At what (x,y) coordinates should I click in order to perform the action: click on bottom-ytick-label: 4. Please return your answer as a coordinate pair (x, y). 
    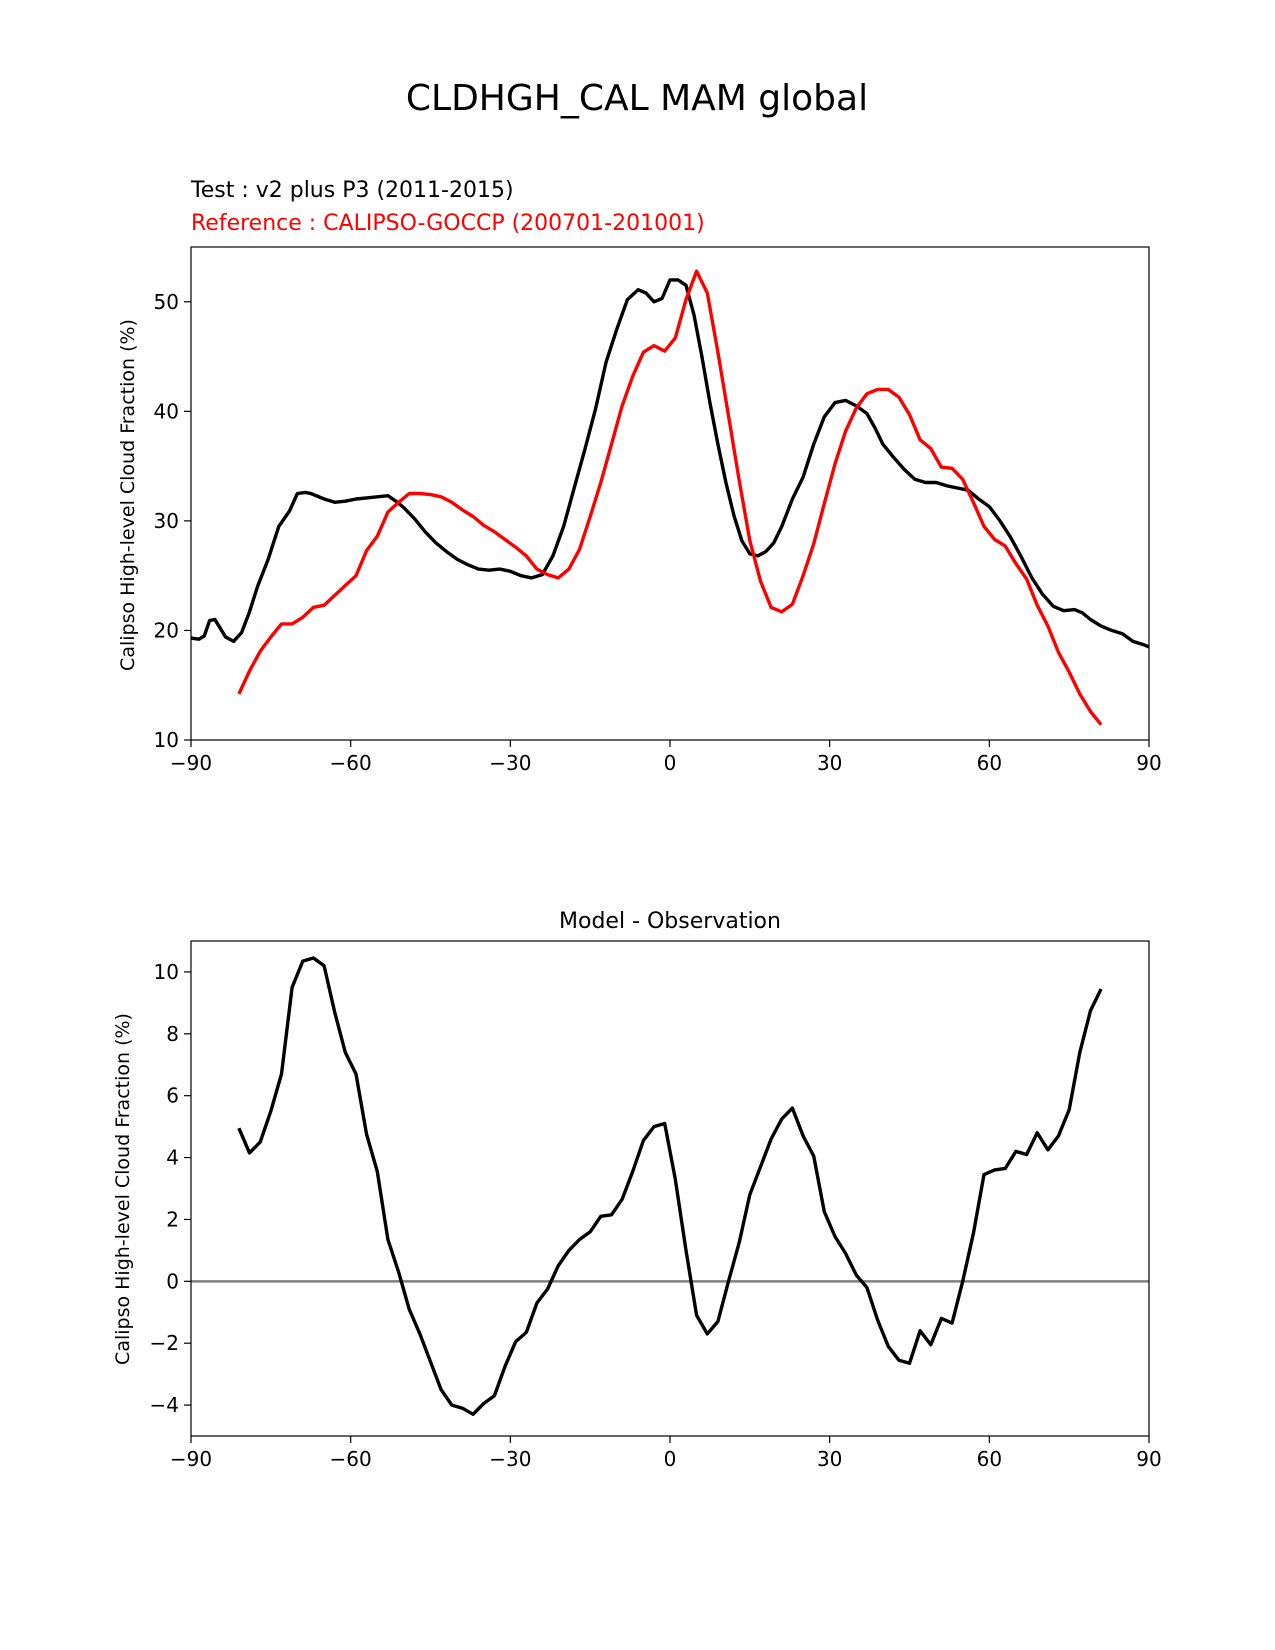
    Looking at the image, I should click on (172, 1158).